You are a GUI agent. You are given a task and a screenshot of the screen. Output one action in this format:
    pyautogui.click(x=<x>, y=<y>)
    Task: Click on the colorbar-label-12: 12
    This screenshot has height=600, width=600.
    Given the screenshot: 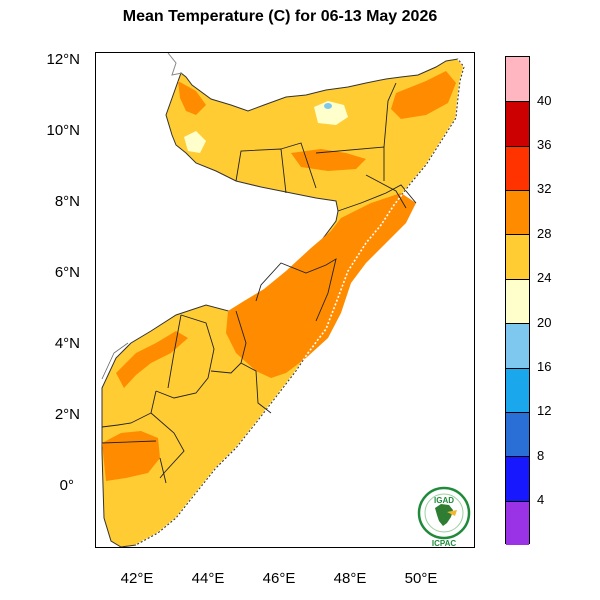 What is the action you would take?
    pyautogui.click(x=544, y=410)
    